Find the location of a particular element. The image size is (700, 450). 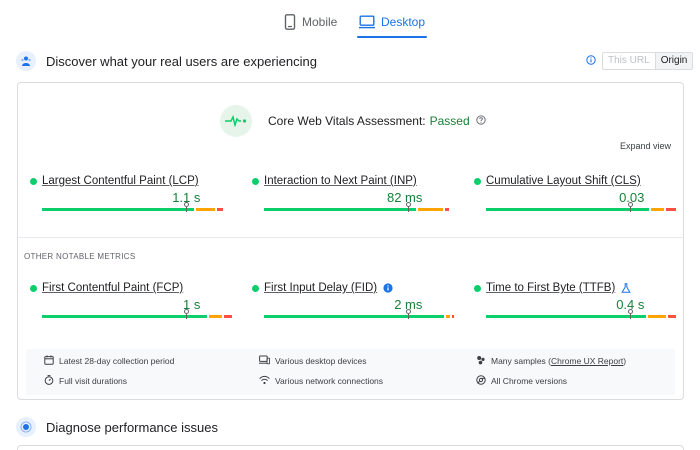

monitor-icon is located at coordinates (367, 22).